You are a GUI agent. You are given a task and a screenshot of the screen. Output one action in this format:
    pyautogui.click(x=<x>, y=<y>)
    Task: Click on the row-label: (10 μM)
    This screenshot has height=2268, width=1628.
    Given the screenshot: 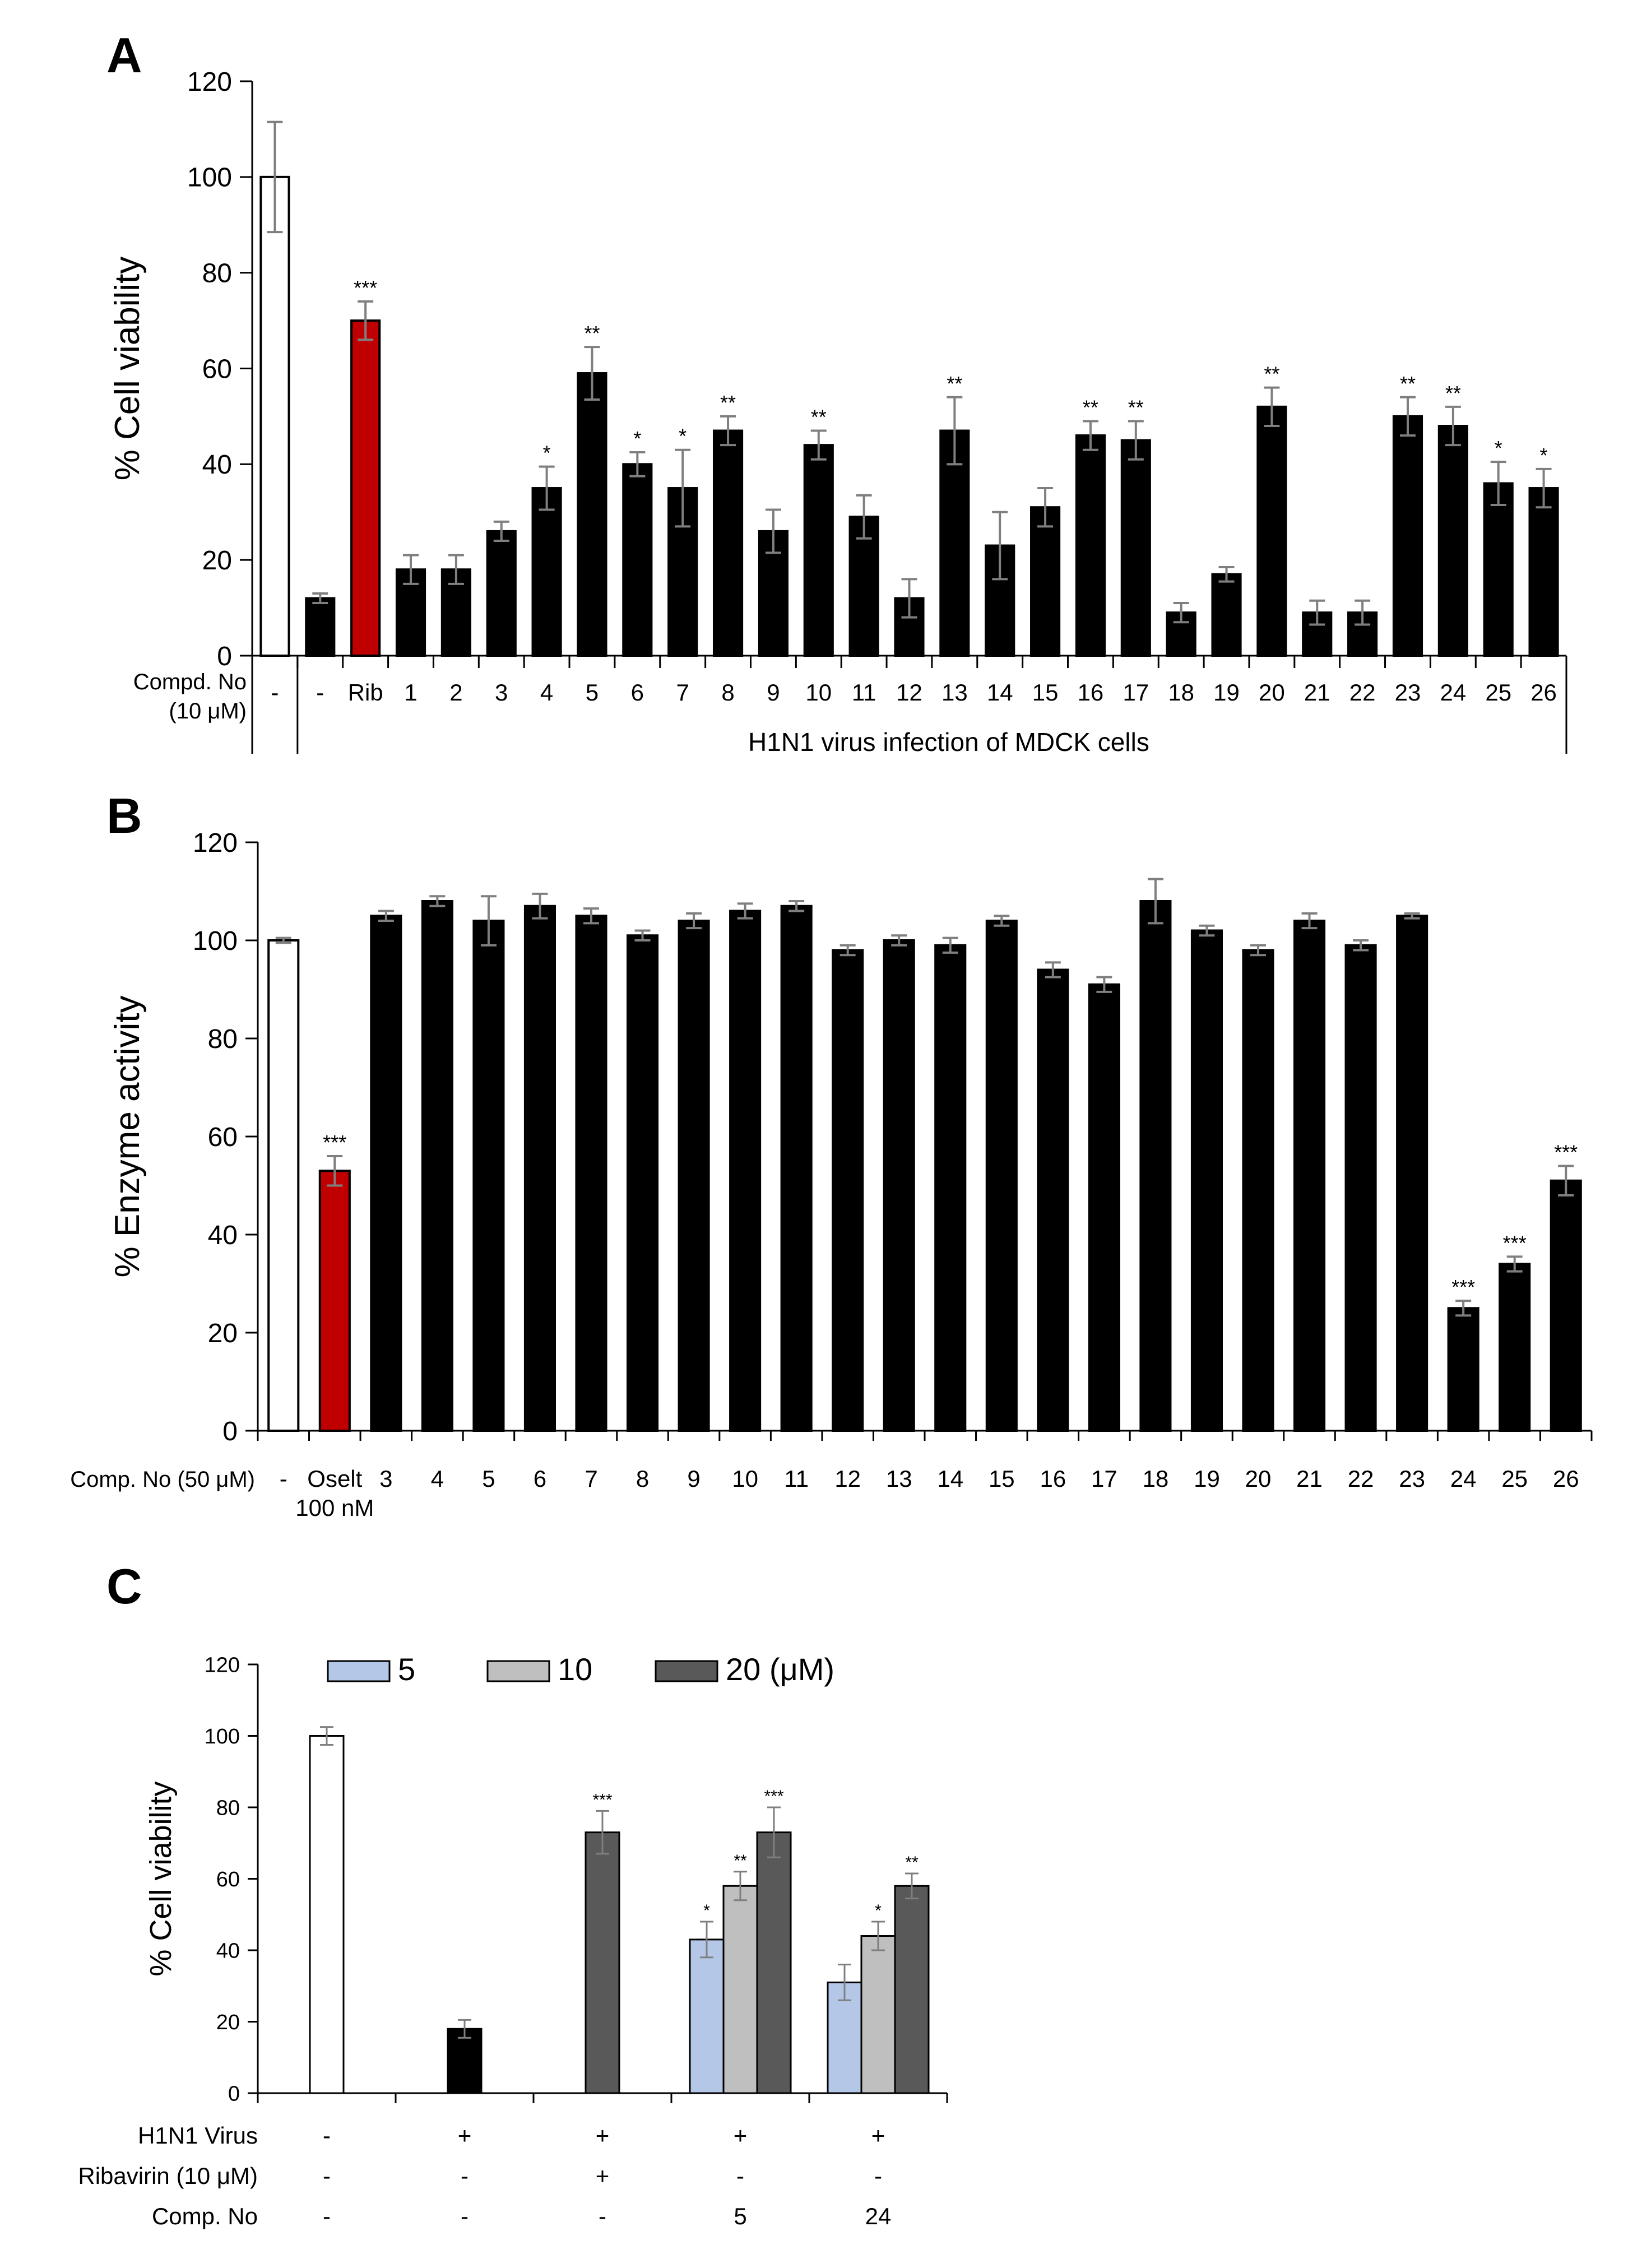 What is the action you would take?
    pyautogui.click(x=208, y=711)
    